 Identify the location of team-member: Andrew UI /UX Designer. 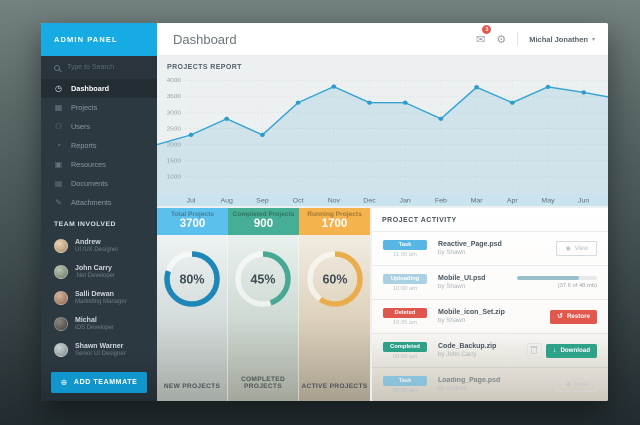
(99, 246).